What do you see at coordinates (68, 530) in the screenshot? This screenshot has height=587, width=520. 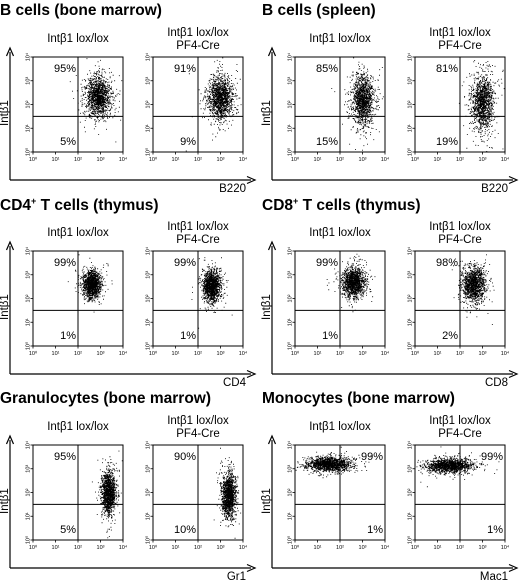 I see `lower-percent: 5%` at bounding box center [68, 530].